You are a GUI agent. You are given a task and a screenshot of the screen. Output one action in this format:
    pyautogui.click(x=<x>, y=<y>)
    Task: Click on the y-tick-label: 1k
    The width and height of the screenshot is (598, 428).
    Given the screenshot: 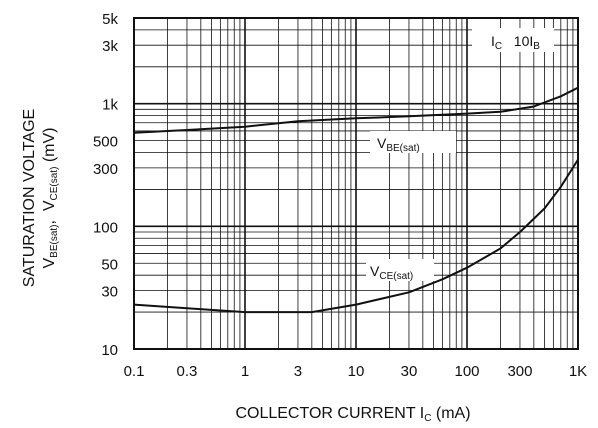 What is the action you would take?
    pyautogui.click(x=110, y=105)
    